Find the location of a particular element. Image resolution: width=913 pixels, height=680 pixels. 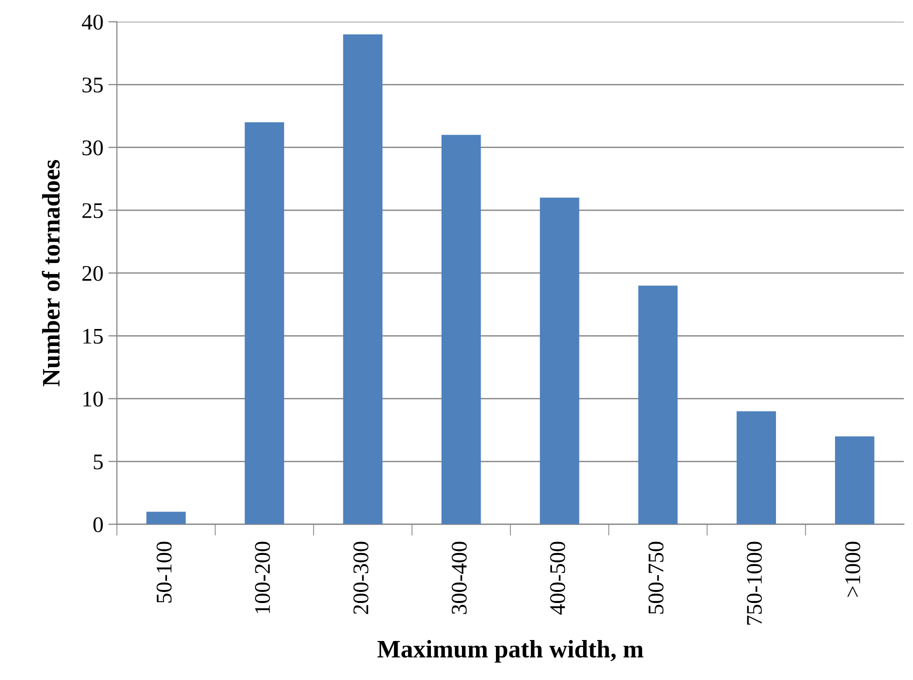

y-tick-label: 5 is located at coordinates (98, 462).